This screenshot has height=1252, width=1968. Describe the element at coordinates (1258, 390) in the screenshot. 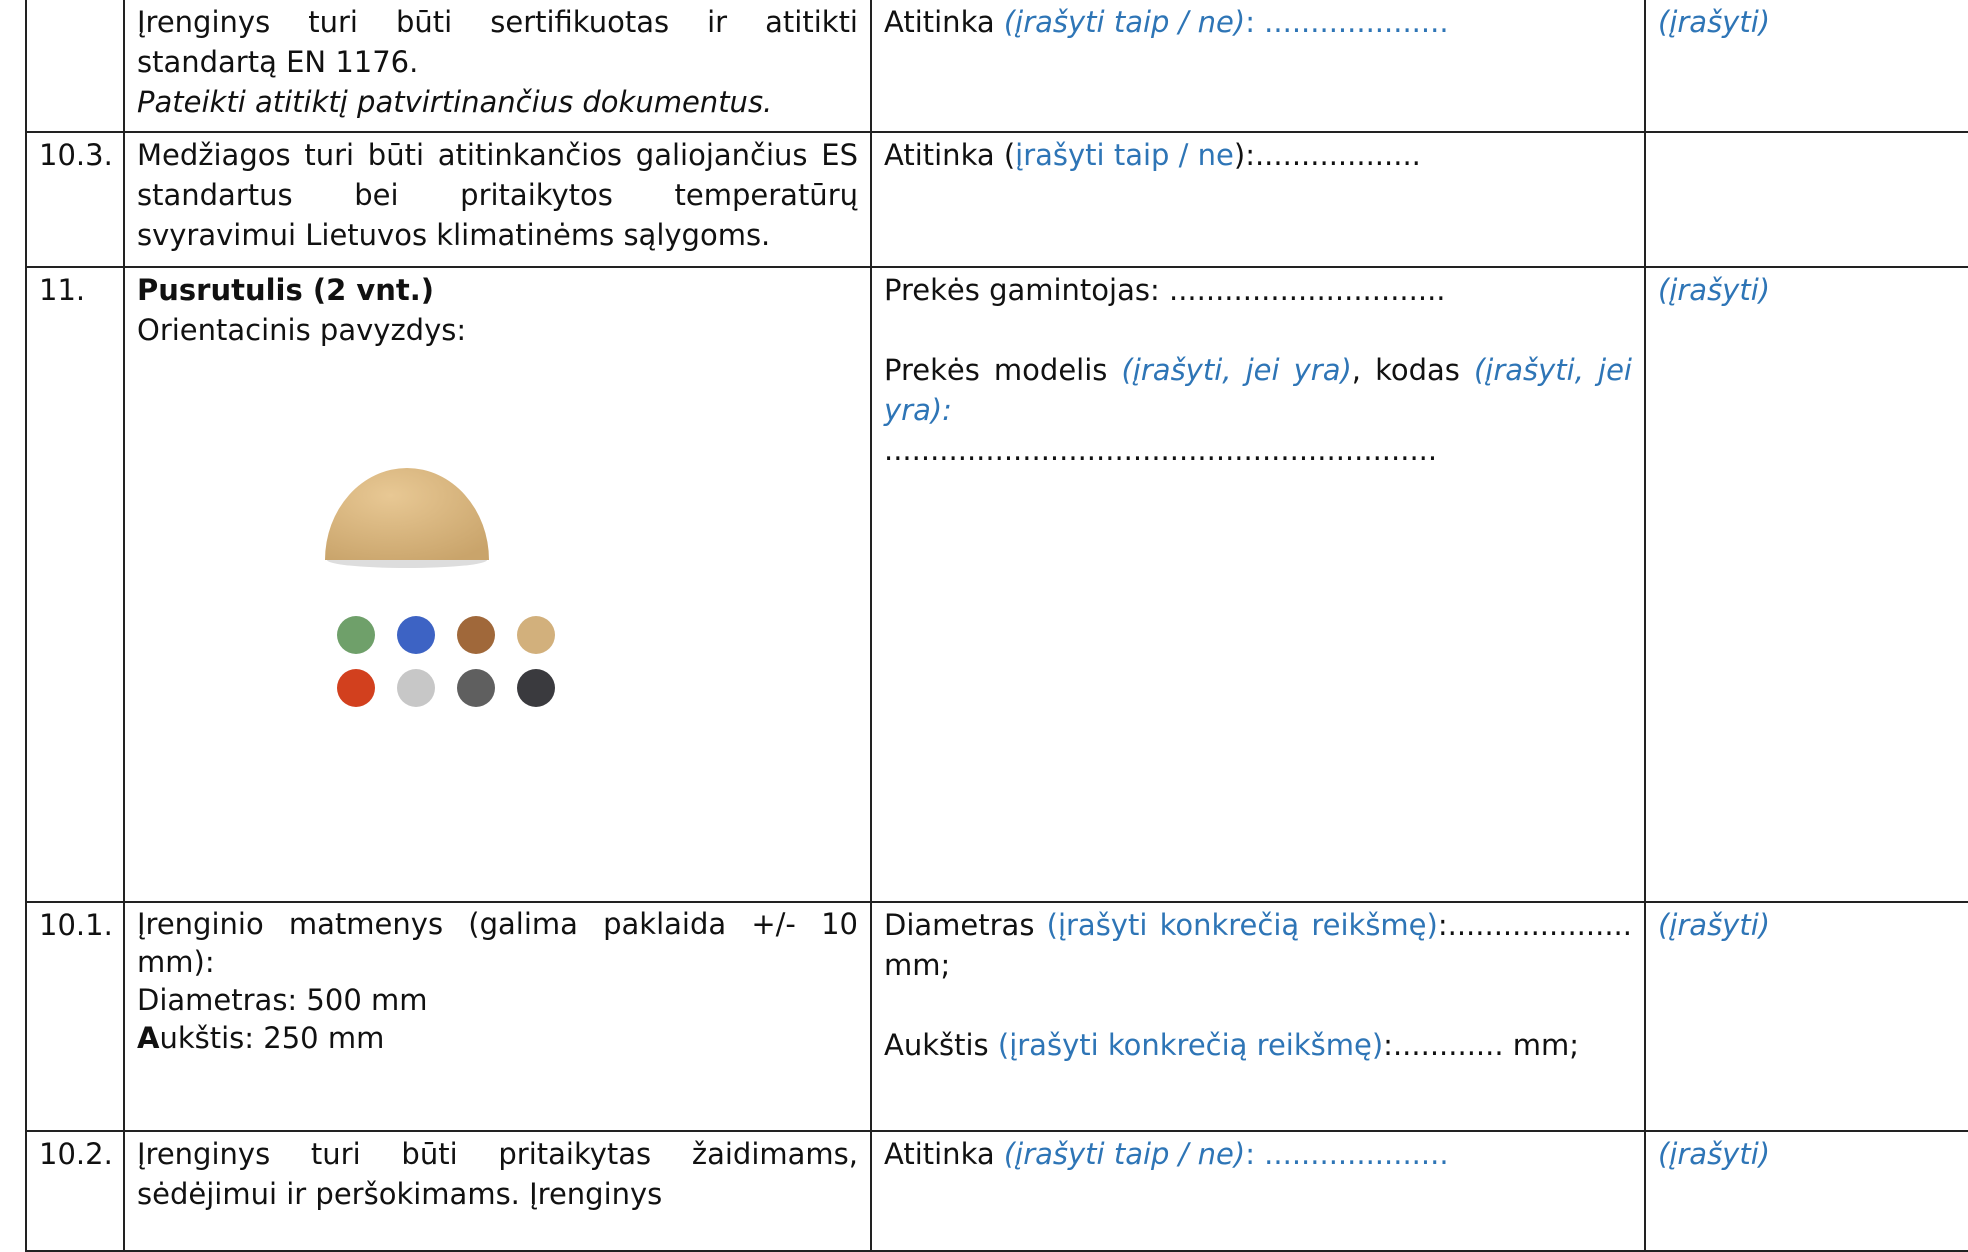

I see `hint: (įrašyti, jei yra):` at that location.